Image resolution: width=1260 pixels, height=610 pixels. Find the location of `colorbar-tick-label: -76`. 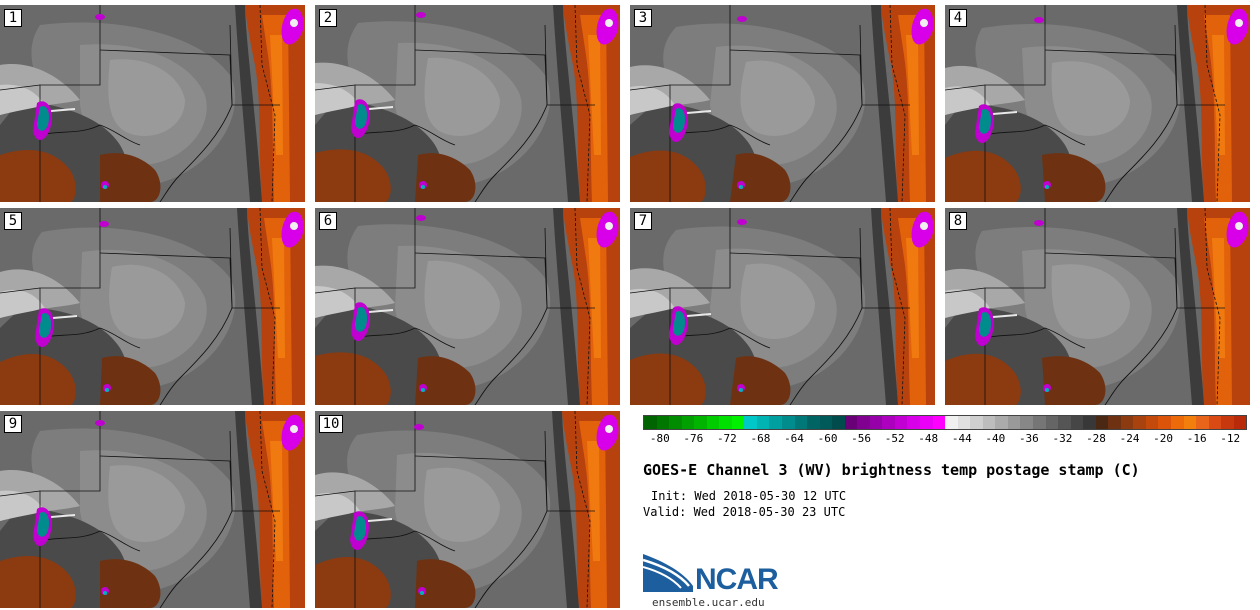

colorbar-tick-label: -76 is located at coordinates (693, 438).